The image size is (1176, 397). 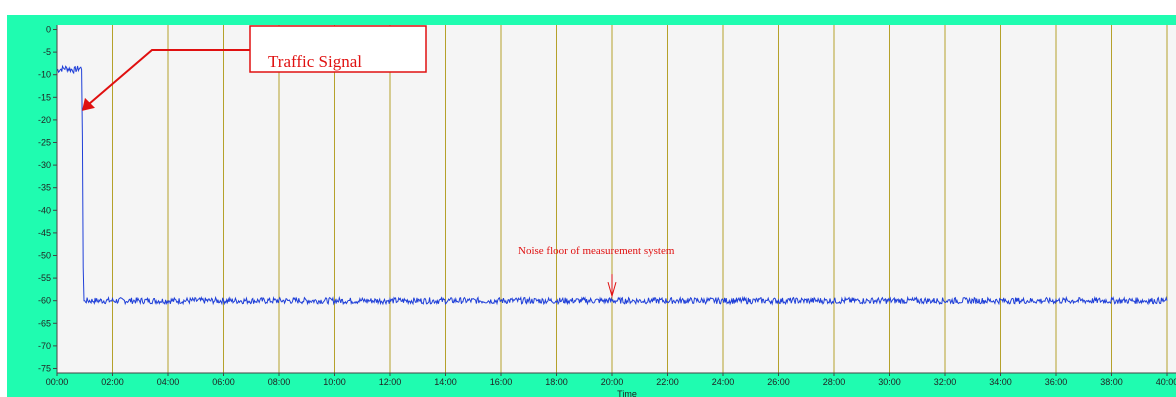 What do you see at coordinates (667, 382) in the screenshot?
I see `x-tick-label: 22:00` at bounding box center [667, 382].